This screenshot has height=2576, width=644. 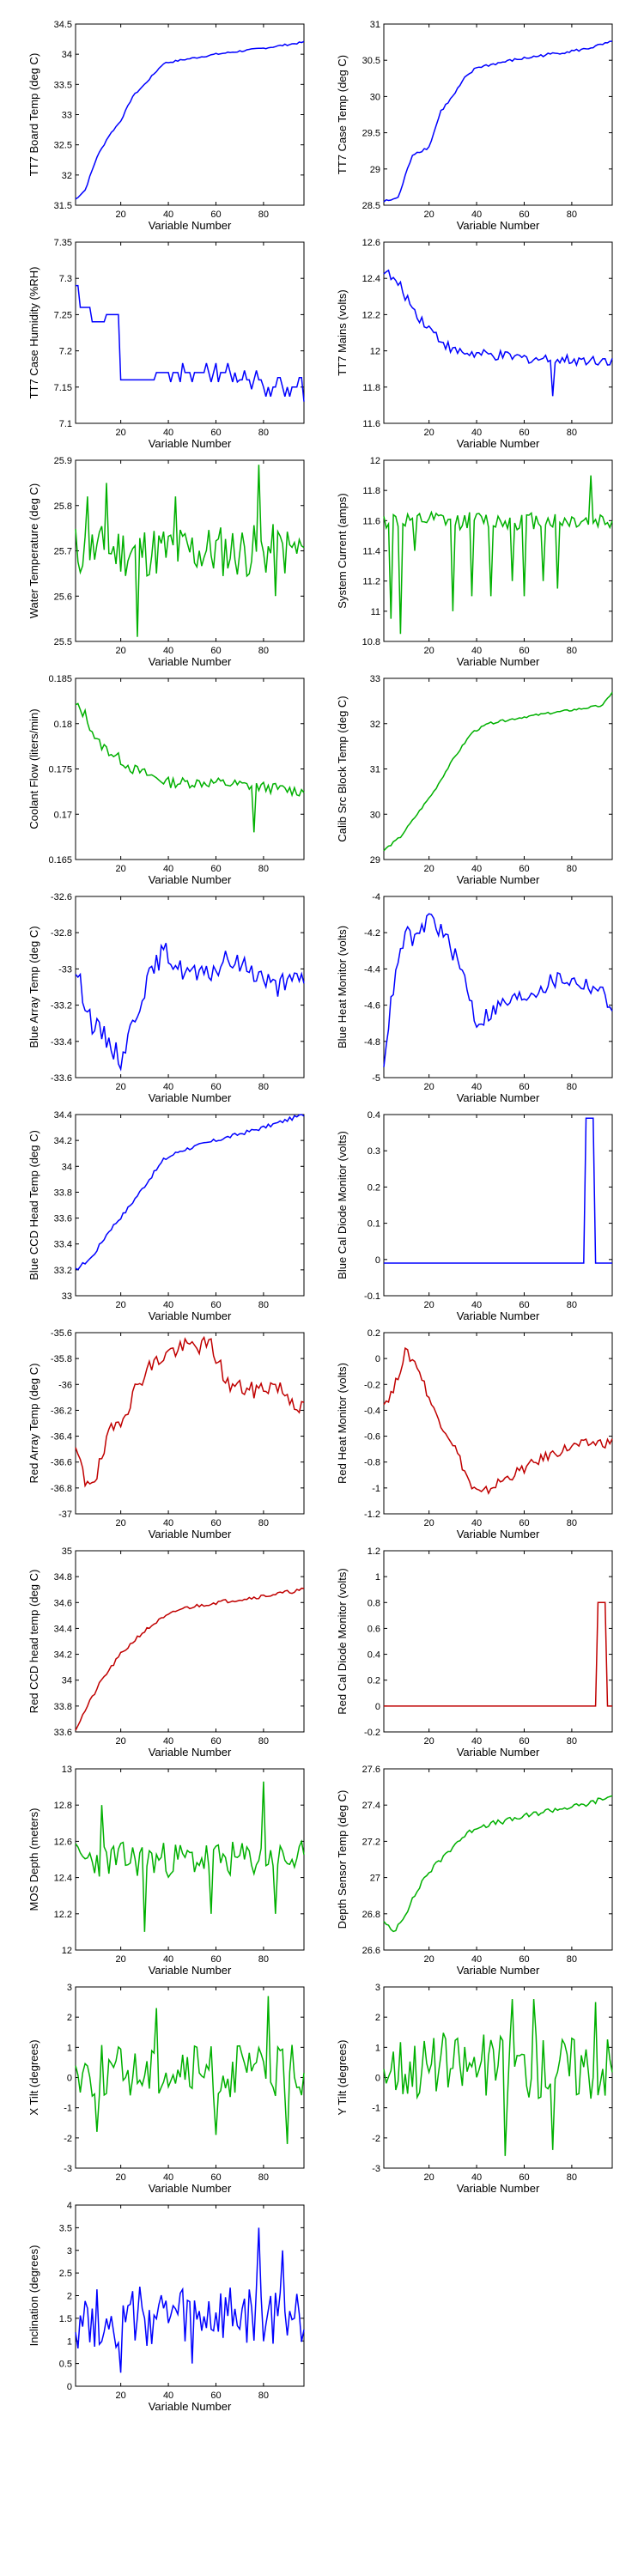 I want to click on y-tick-label: 32.5, so click(x=63, y=146).